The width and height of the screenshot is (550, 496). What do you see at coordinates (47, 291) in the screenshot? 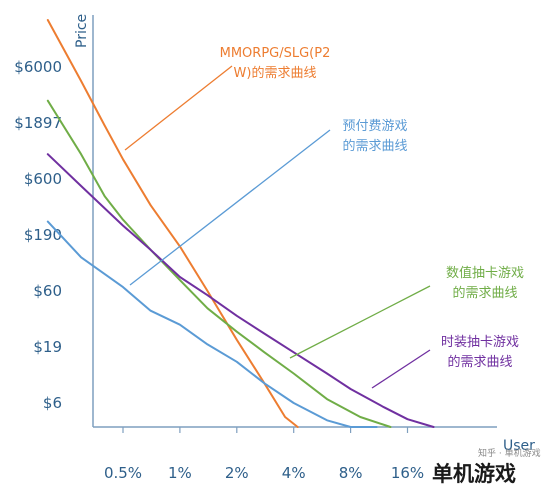
I see `y-tick-label: $60` at bounding box center [47, 291].